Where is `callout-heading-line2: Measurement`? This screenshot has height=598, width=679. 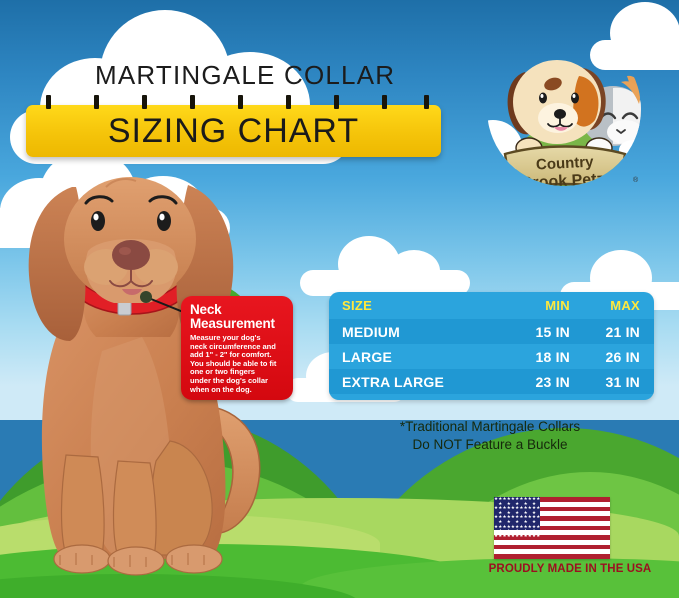 callout-heading-line2: Measurement is located at coordinates (232, 323).